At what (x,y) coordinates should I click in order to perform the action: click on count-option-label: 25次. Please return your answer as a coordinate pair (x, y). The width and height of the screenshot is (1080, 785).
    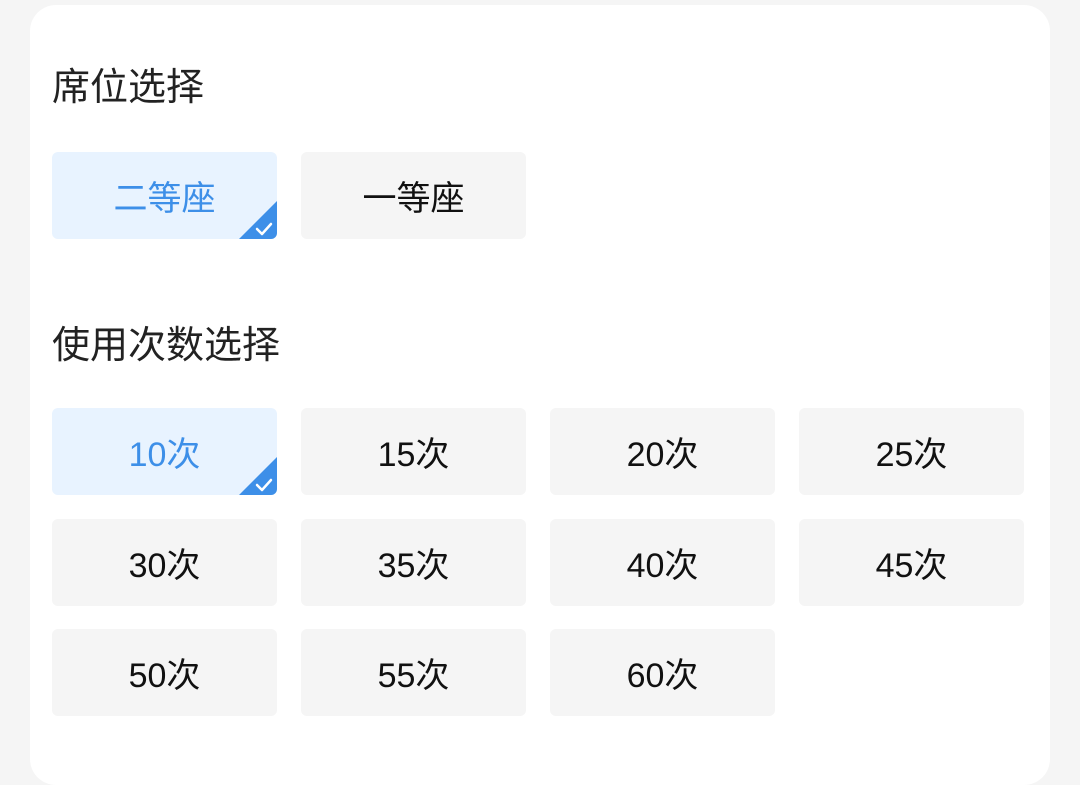
    Looking at the image, I should click on (911, 455).